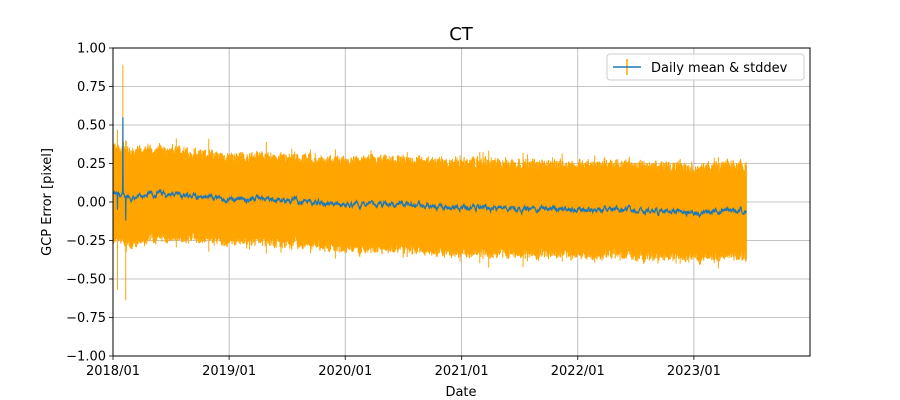 The height and width of the screenshot is (400, 900). What do you see at coordinates (86, 280) in the screenshot?
I see `y-tick-label: −0.50` at bounding box center [86, 280].